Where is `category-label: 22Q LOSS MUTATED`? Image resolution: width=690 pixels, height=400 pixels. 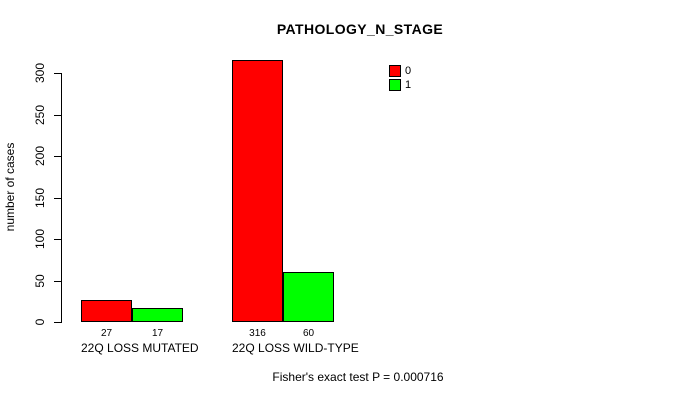 category-label: 22Q LOSS MUTATED is located at coordinates (140, 348).